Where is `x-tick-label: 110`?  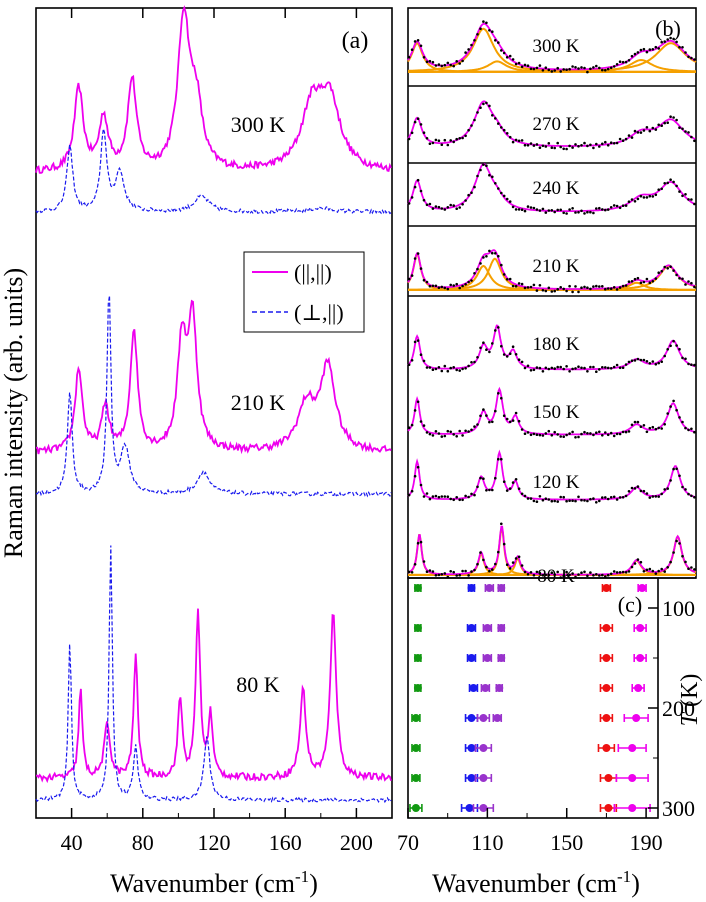 x-tick-label: 110 is located at coordinates (487, 842).